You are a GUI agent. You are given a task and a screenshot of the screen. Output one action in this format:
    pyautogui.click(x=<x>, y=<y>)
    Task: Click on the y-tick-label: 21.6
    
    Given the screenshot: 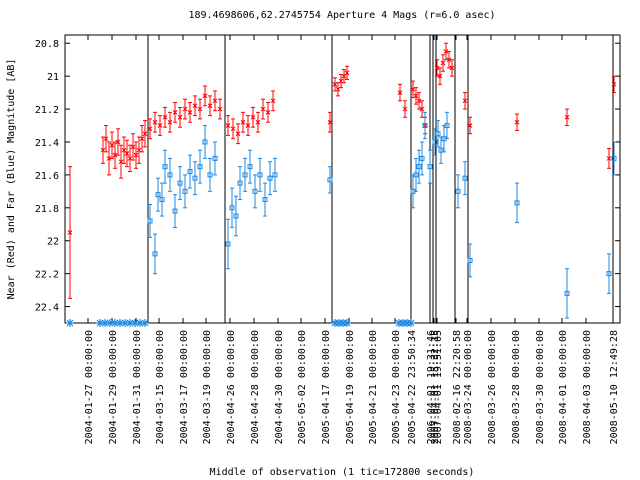 What is the action you would take?
    pyautogui.click(x=47, y=176)
    